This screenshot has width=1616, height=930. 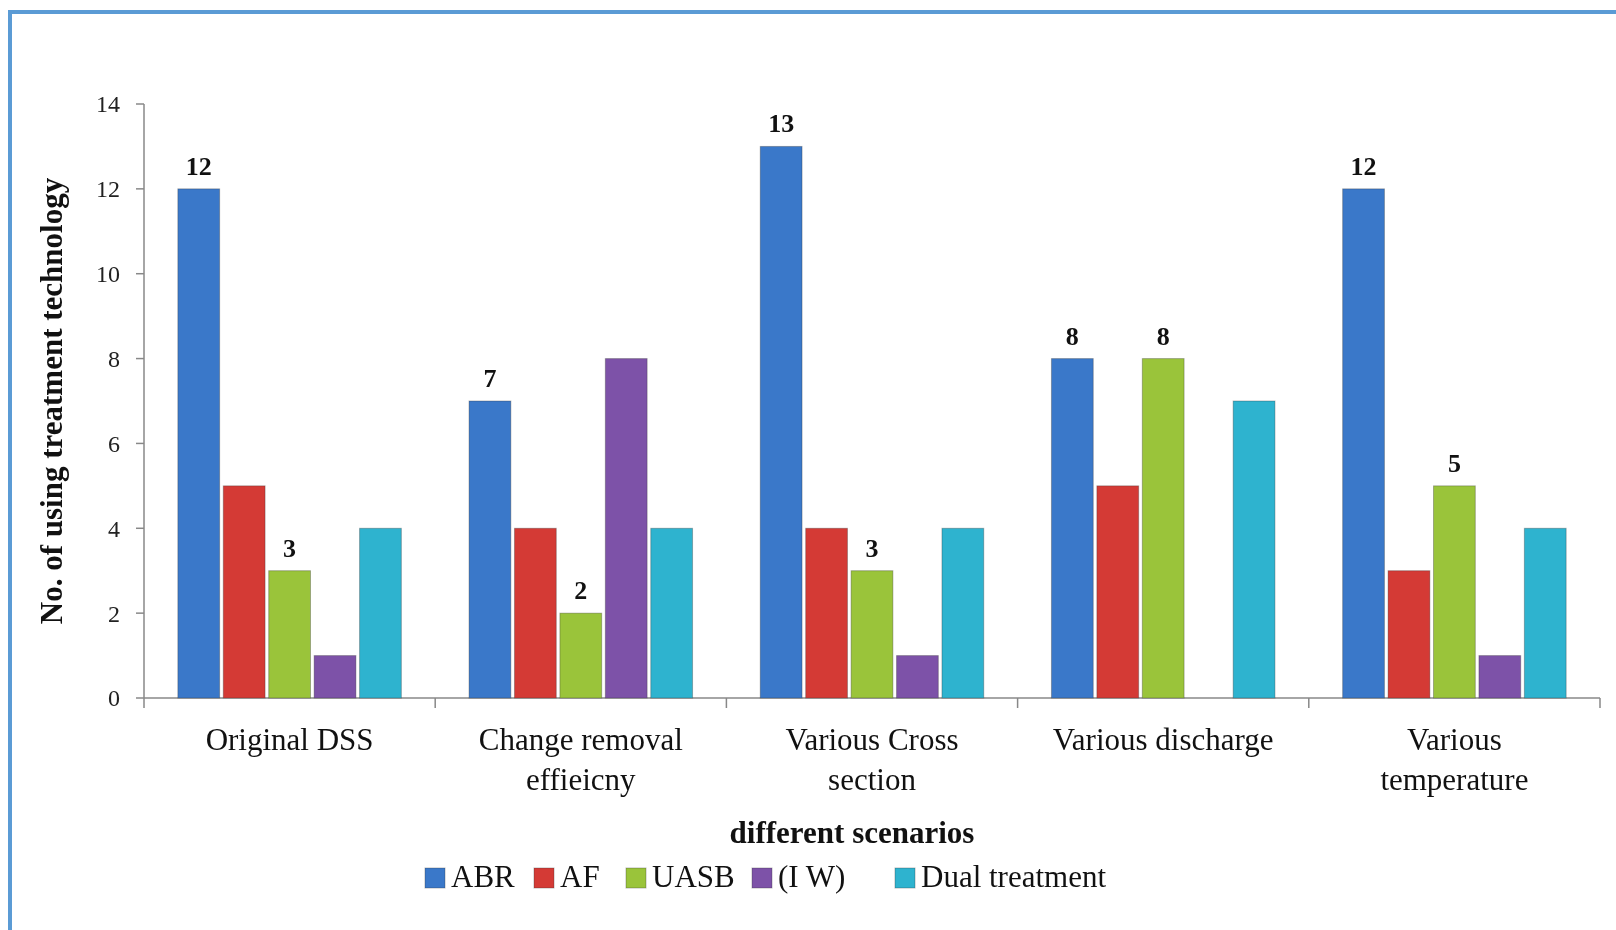 I want to click on y-axis-title: No. of using treatment technology, so click(x=51, y=401).